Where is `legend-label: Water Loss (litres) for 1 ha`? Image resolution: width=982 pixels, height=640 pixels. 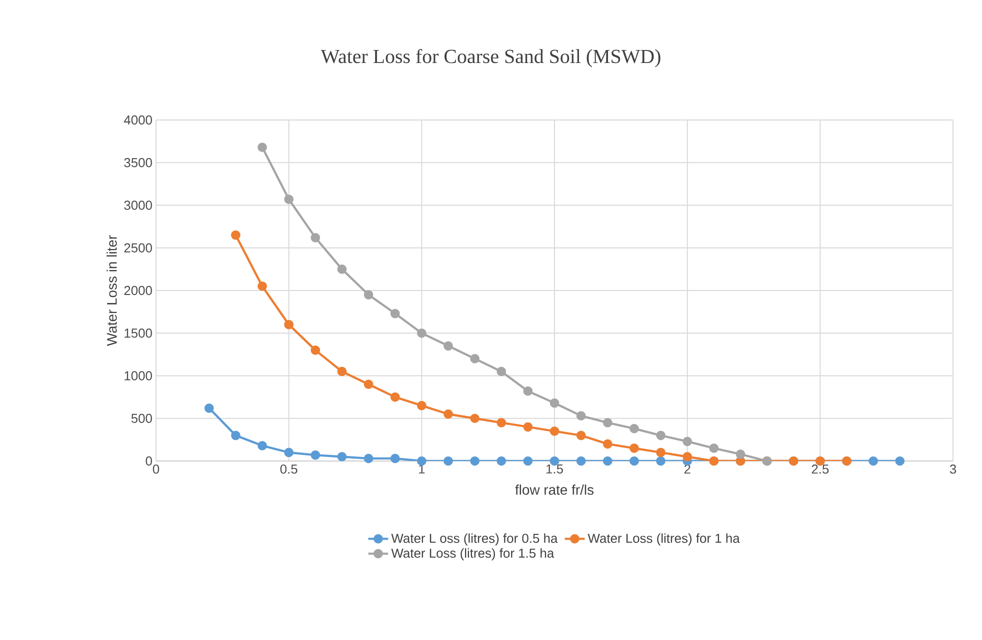
legend-label: Water Loss (litres) for 1 ha is located at coordinates (664, 539).